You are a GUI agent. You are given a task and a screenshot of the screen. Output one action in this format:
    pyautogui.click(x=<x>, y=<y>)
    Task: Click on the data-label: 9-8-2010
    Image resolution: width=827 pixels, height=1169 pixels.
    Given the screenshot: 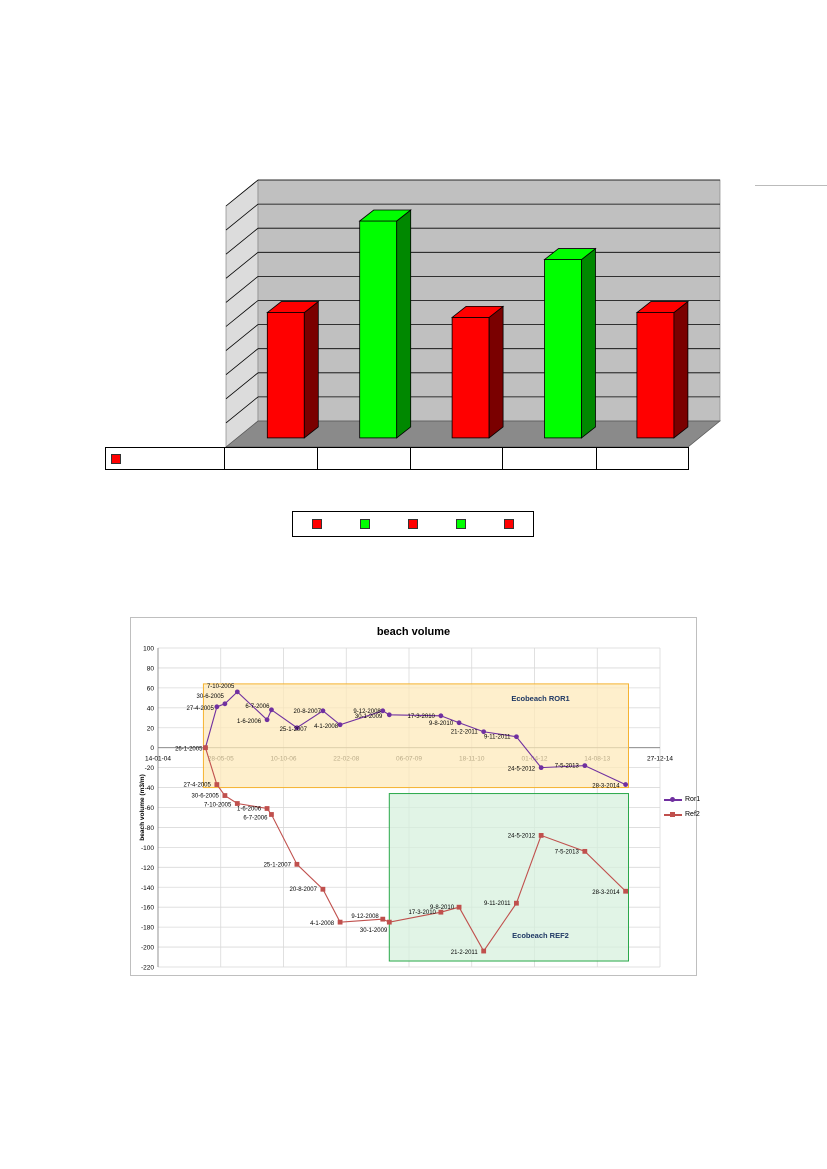 What is the action you would take?
    pyautogui.click(x=442, y=908)
    